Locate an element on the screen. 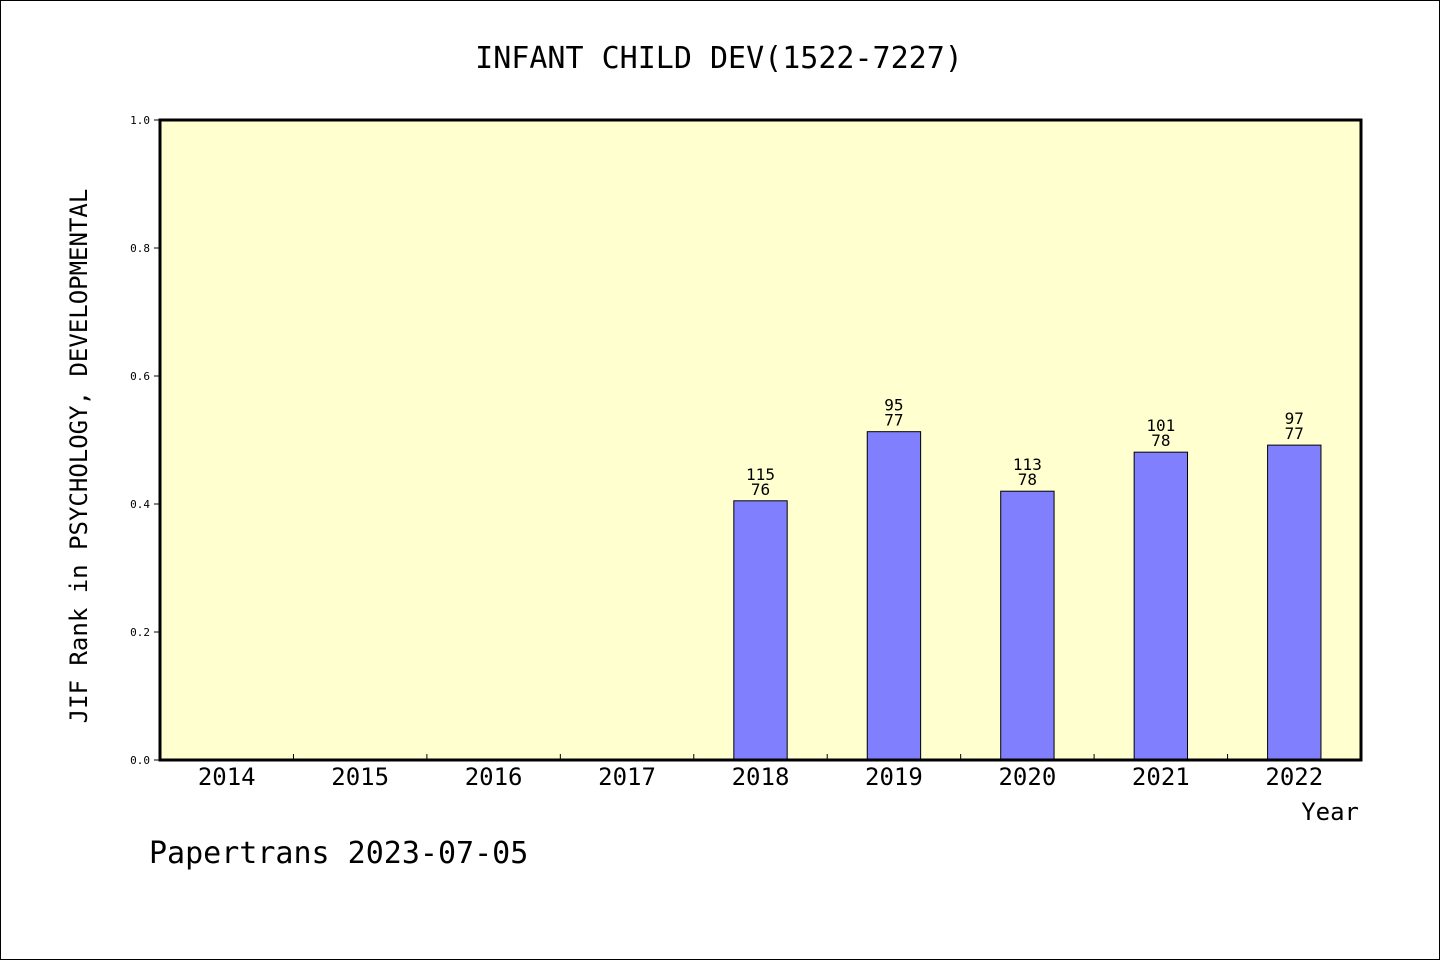 This screenshot has width=1440, height=963. y-axis-label: JIF Rank in PSYCHOLOGY, DEVELOPMENTAL is located at coordinates (79, 456).